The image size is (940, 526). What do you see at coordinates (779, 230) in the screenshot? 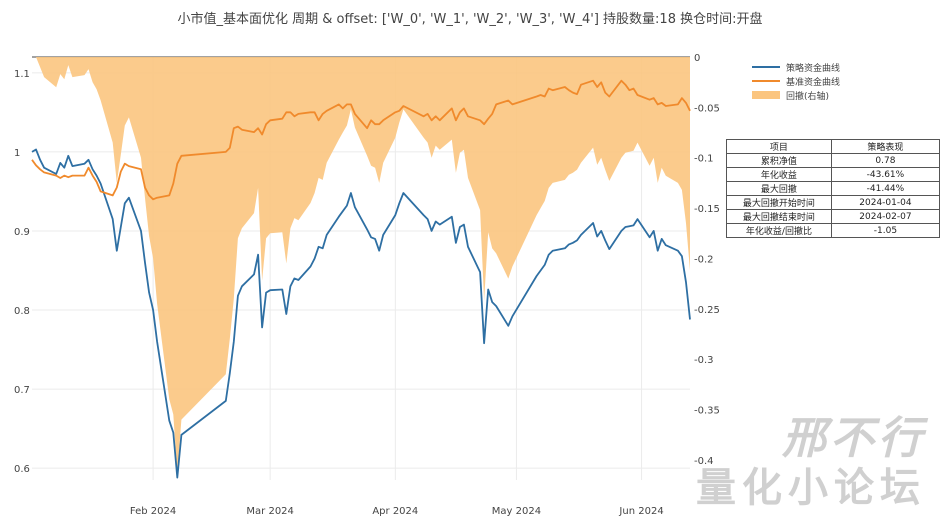
I see `stats-label: 年化收益/回撤比` at bounding box center [779, 230].